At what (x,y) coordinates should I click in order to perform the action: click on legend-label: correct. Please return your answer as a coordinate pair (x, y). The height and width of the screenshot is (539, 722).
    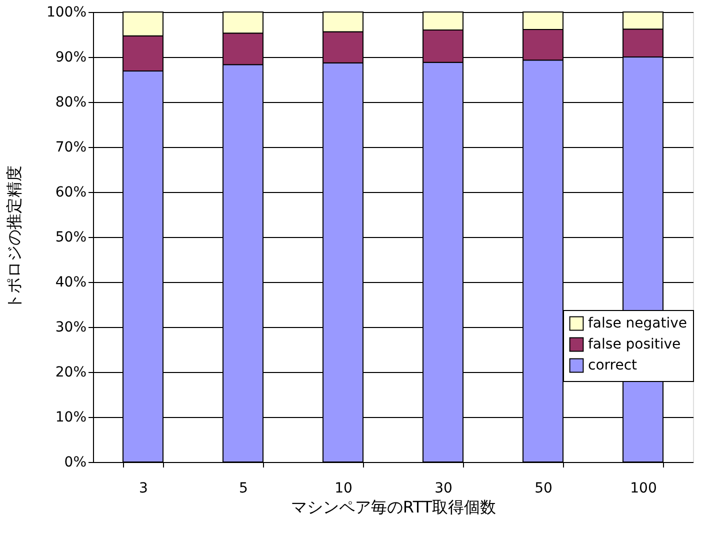
    Looking at the image, I should click on (613, 366).